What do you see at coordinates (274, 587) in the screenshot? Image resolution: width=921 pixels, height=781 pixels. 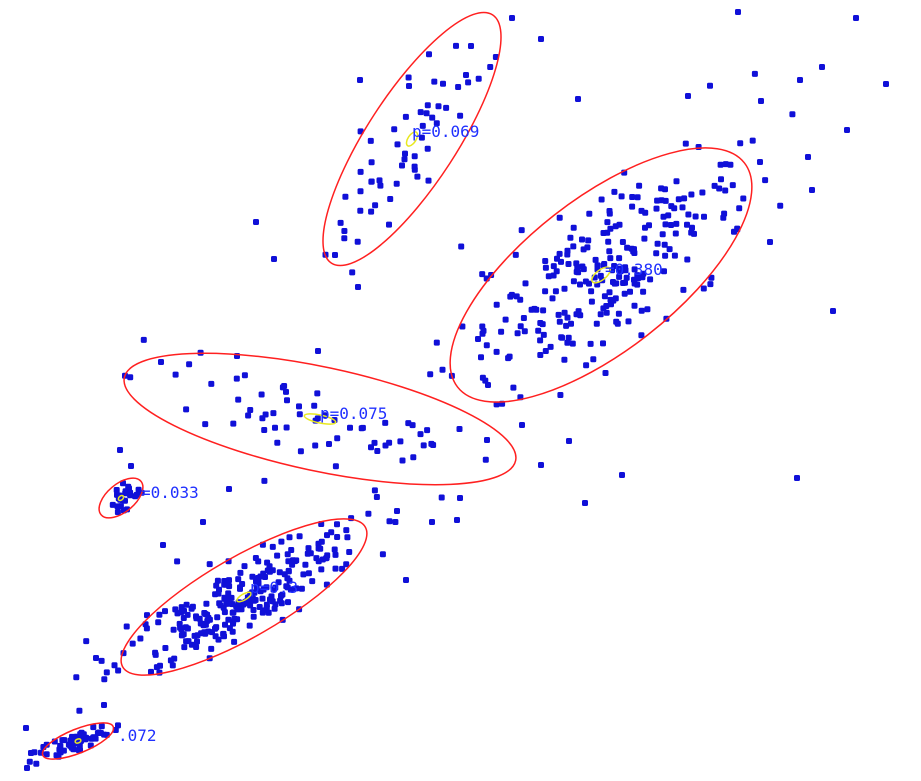 I see `component-label: p=0.3` at bounding box center [274, 587].